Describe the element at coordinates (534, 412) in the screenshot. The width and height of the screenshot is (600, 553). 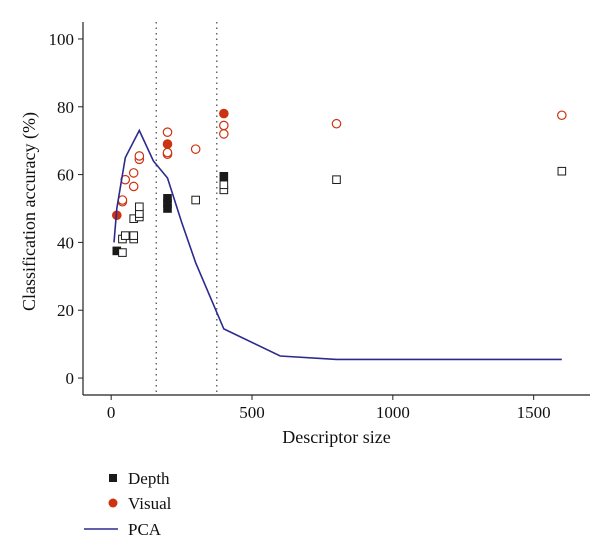
I see `x-tick-label: 1500` at that location.